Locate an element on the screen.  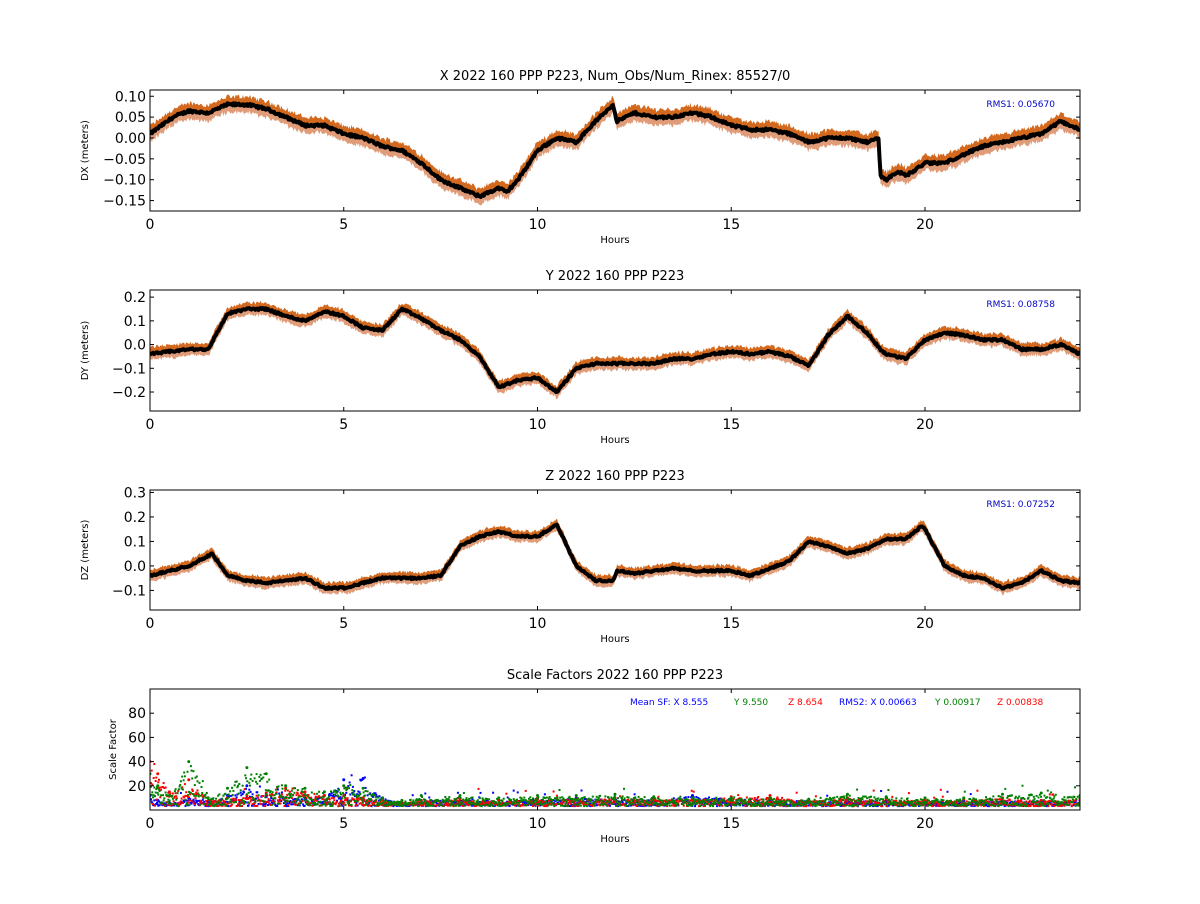
scale-factor-legend-text: Mean SF: X 8.555 is located at coordinates (669, 703).